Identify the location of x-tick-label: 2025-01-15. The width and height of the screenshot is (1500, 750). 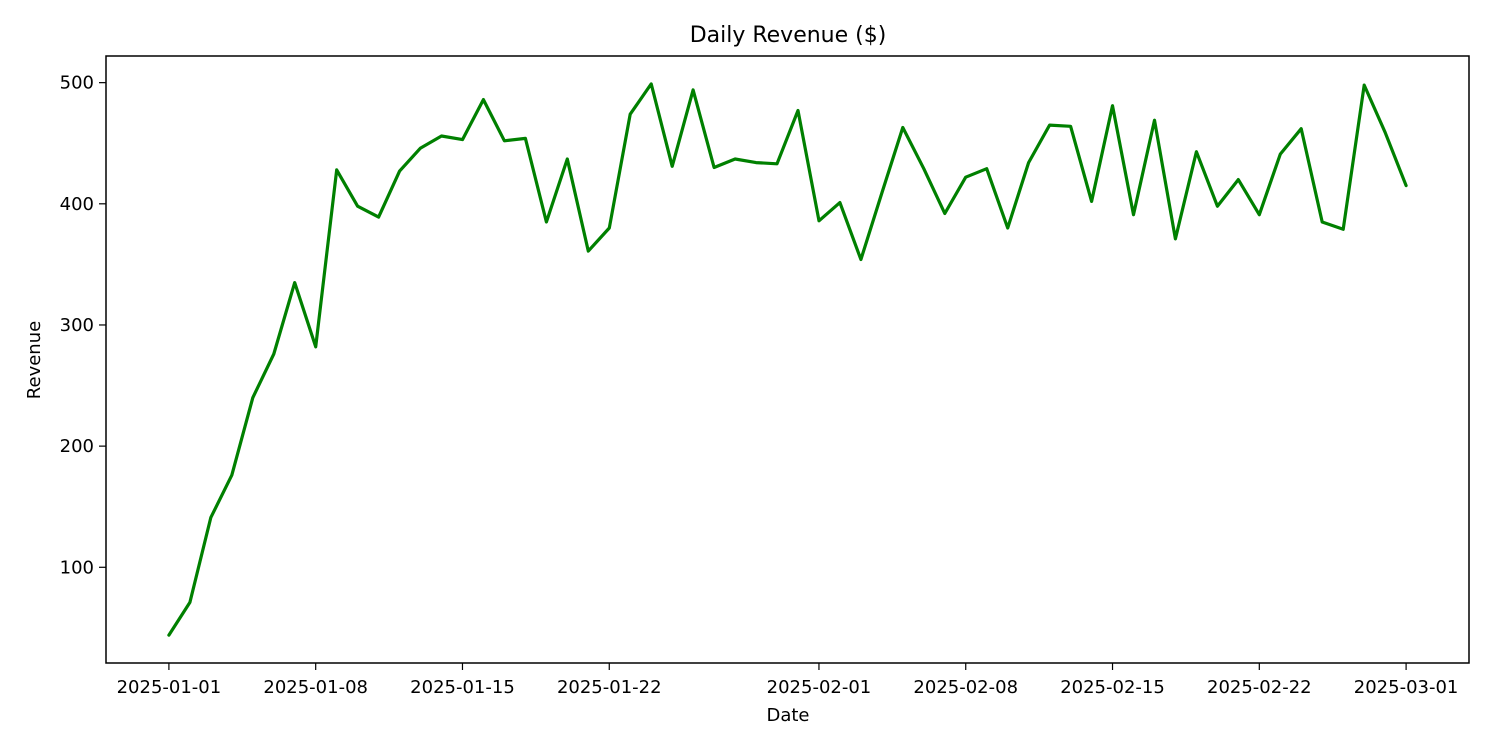
(462, 687).